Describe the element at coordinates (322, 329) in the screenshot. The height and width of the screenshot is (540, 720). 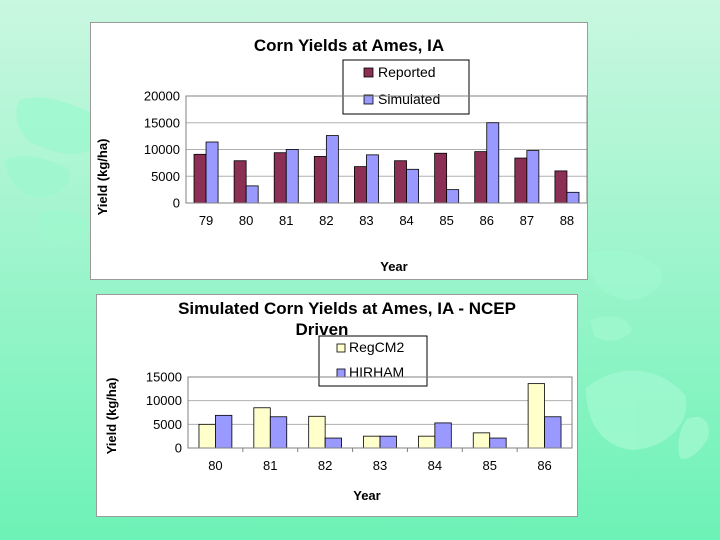
I see `chart-2-title-line2: Driven` at that location.